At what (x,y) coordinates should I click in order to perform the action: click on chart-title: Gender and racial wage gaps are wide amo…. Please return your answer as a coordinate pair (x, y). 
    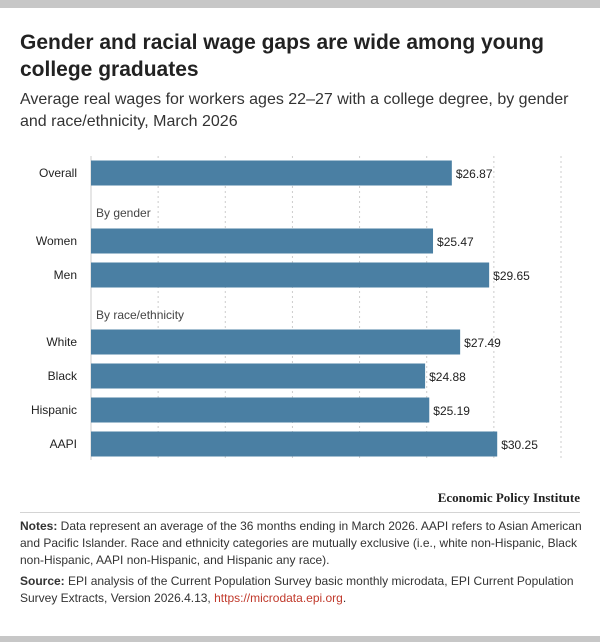
    Looking at the image, I should click on (282, 56).